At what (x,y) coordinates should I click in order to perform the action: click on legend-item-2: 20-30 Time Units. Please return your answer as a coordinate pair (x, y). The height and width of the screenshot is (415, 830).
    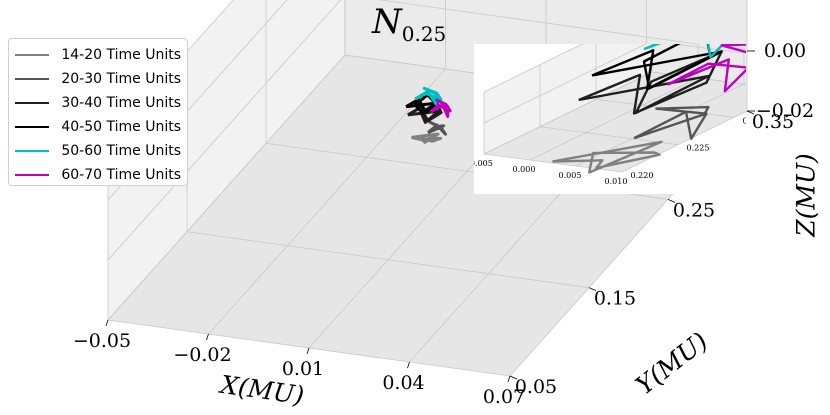
    Looking at the image, I should click on (98, 79).